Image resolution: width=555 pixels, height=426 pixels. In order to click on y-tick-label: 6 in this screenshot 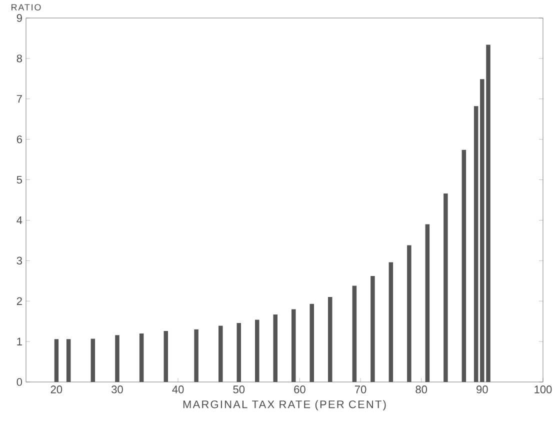, I will do `click(19, 139)`.